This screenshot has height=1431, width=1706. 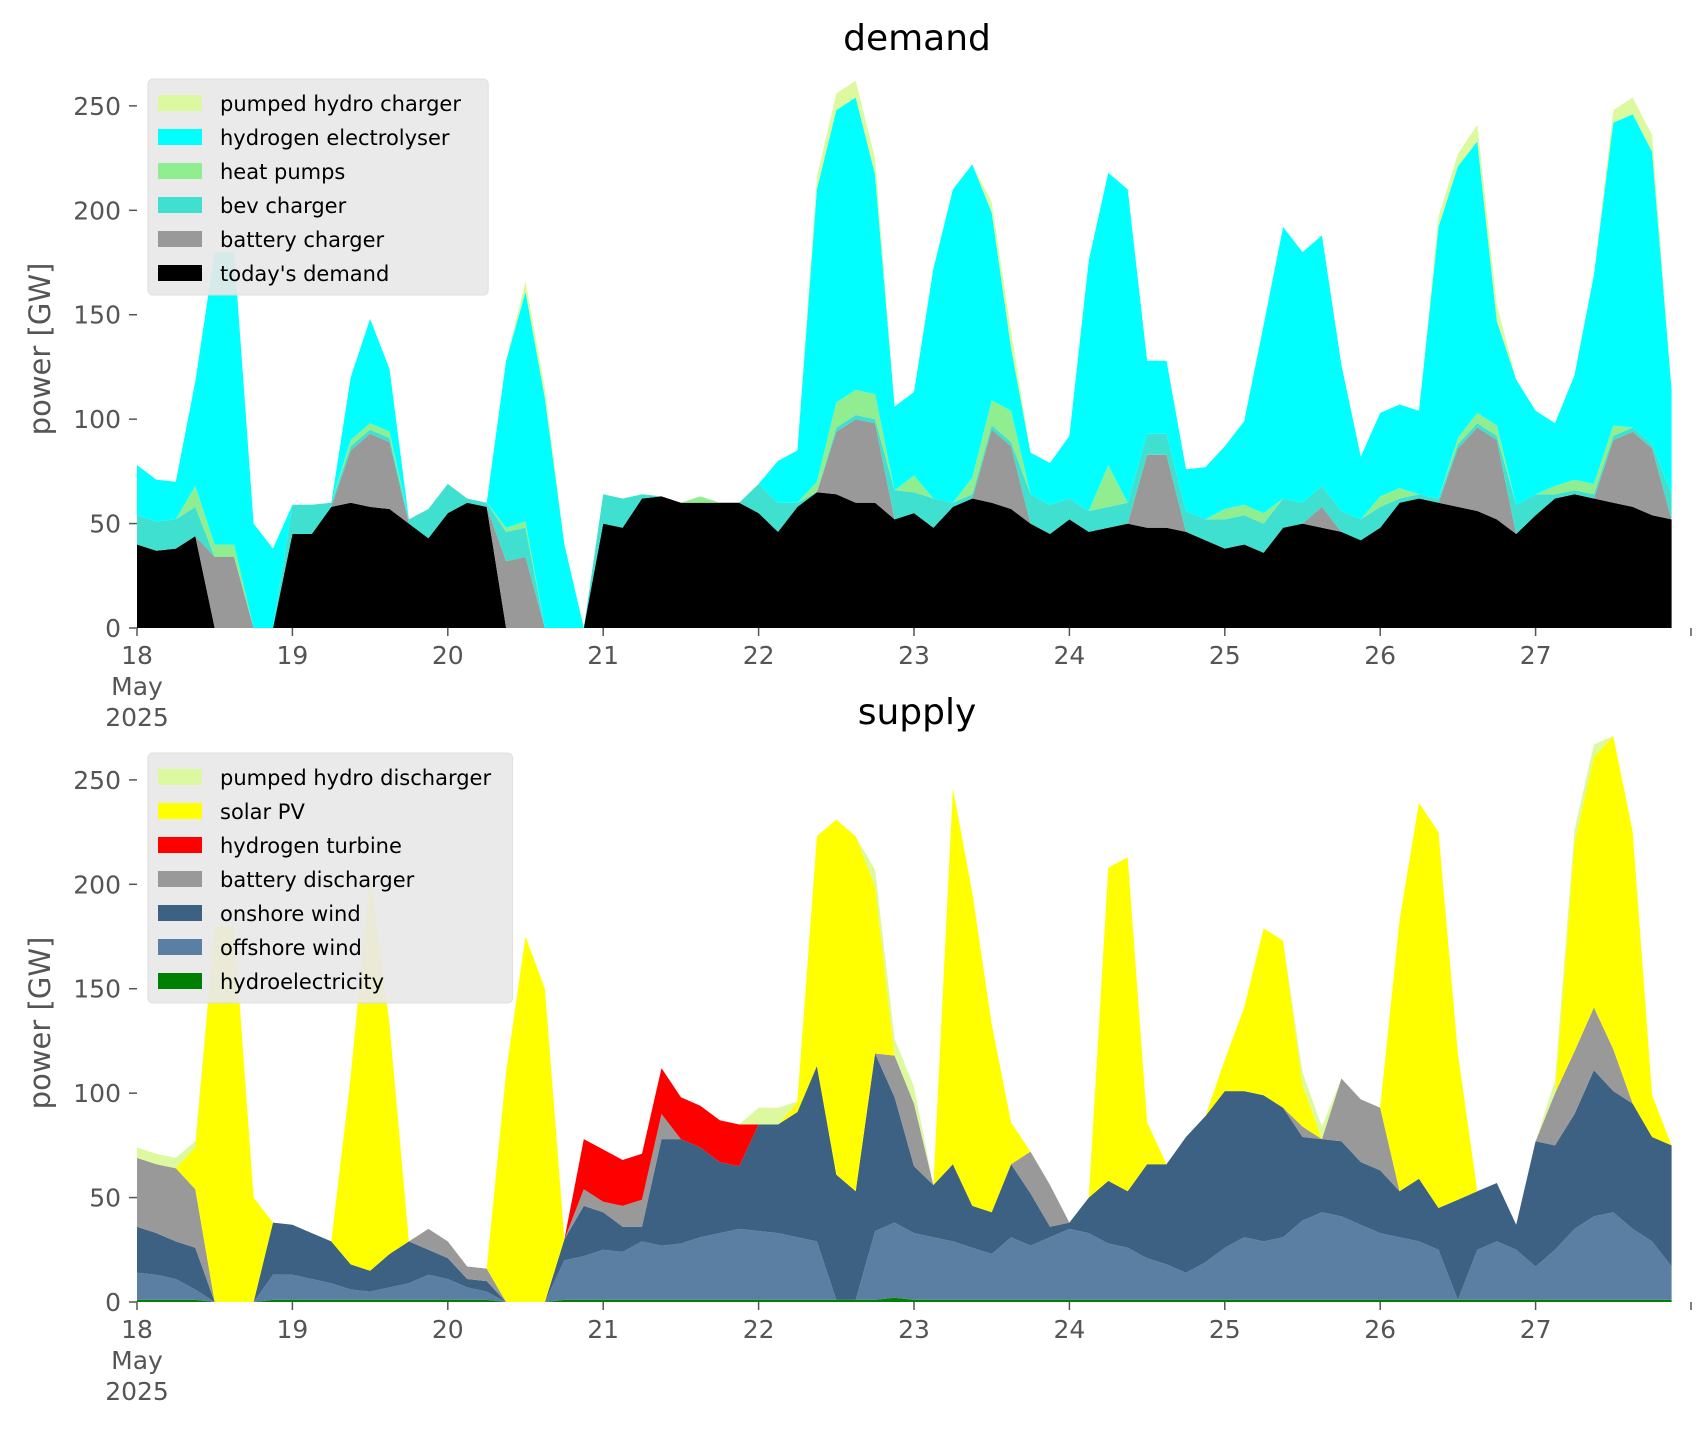 I want to click on legend-label: today's demand, so click(x=304, y=274).